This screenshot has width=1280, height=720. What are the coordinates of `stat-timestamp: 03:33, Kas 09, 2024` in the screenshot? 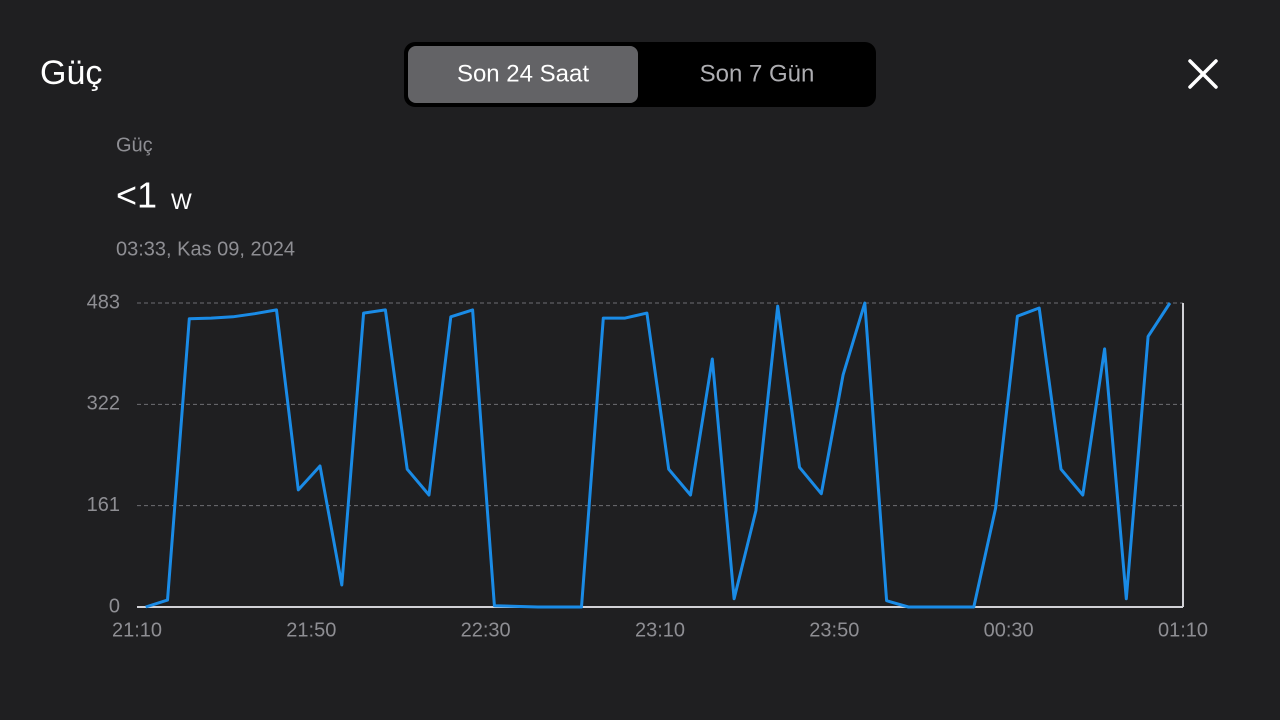 It's located at (205, 249).